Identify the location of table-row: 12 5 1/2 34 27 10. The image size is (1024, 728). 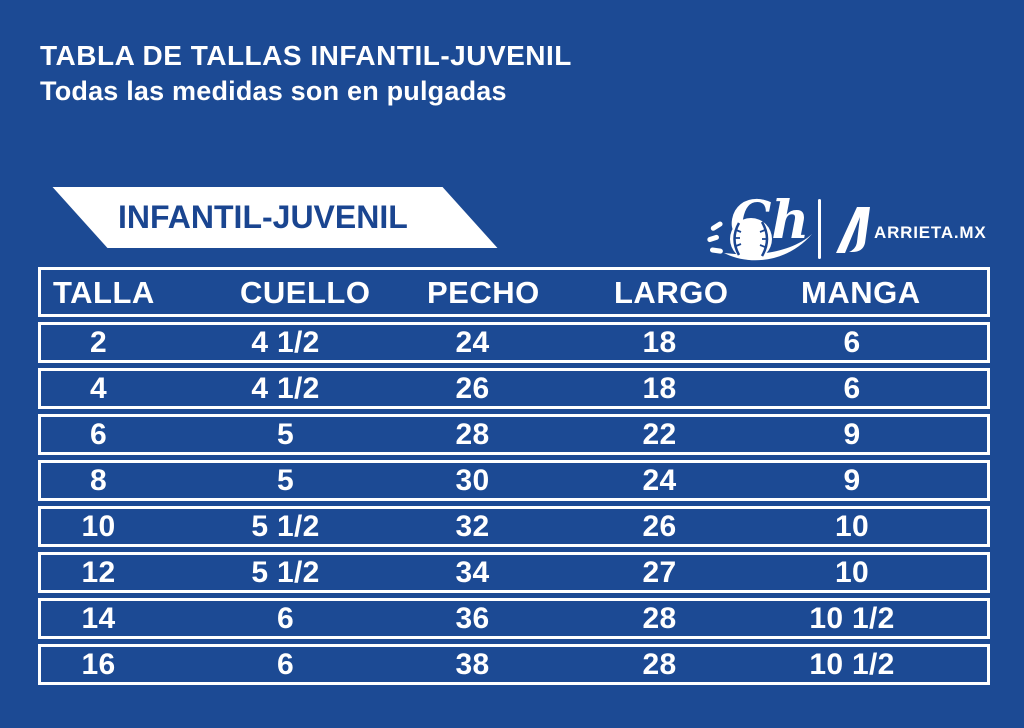
(514, 572).